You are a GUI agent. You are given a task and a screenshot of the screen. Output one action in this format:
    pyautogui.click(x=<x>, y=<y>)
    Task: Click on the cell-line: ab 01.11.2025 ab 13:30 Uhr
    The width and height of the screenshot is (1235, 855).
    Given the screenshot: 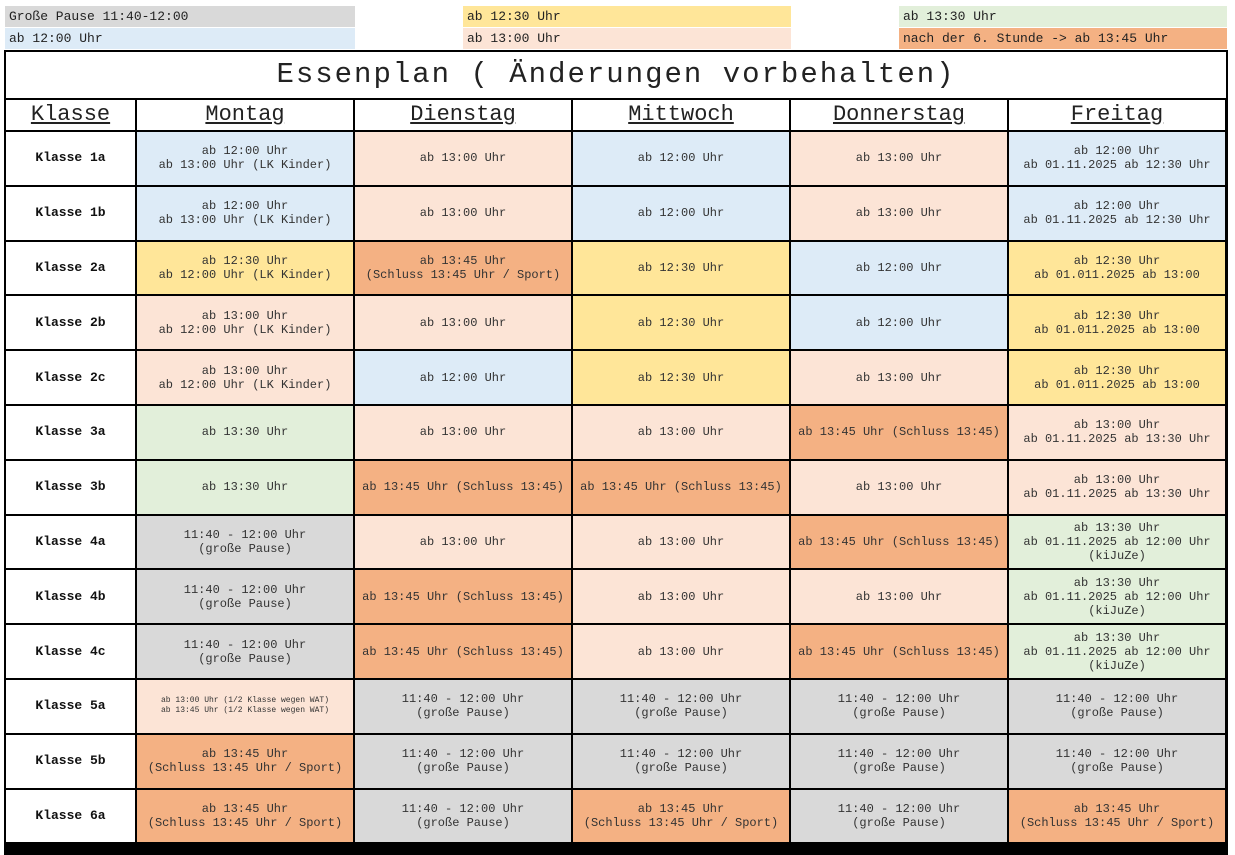 What is the action you would take?
    pyautogui.click(x=1117, y=439)
    